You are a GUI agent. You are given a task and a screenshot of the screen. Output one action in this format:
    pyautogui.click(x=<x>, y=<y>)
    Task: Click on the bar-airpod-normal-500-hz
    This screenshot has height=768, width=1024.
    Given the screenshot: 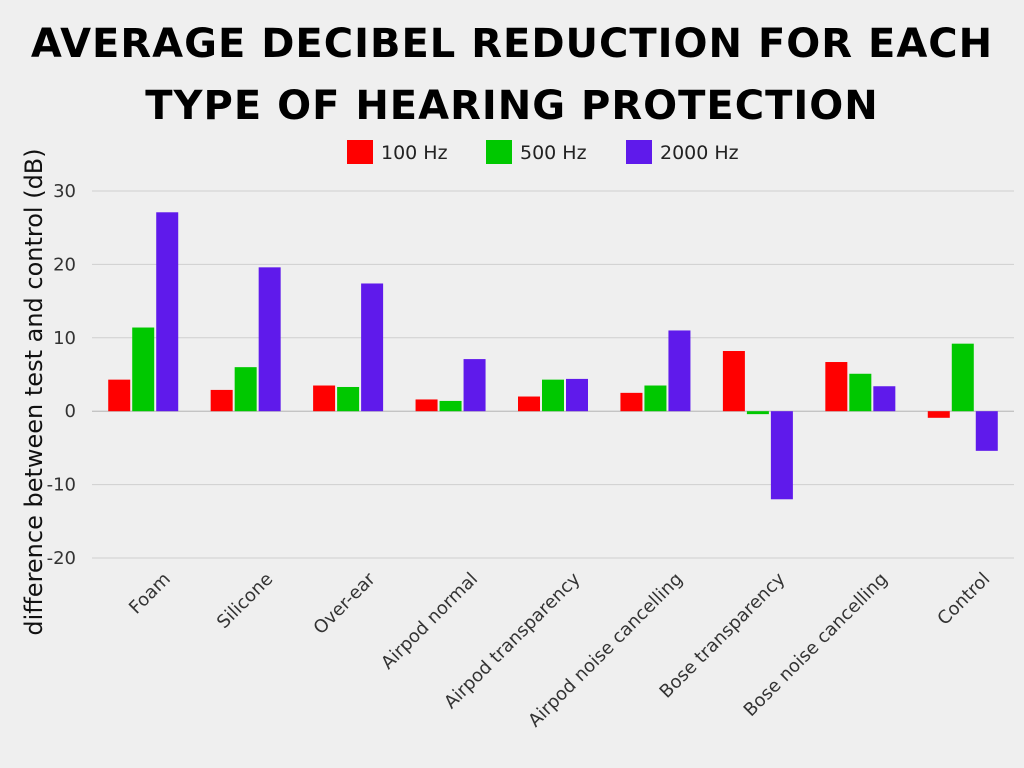 What is the action you would take?
    pyautogui.click(x=450, y=406)
    